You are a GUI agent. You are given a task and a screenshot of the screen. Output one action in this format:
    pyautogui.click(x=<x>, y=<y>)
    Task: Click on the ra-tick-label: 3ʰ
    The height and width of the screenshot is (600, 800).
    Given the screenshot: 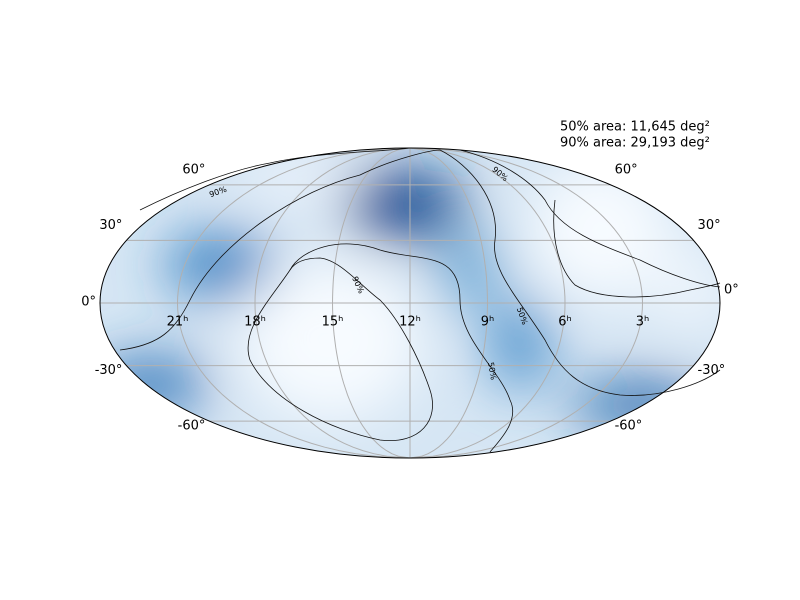 What is the action you would take?
    pyautogui.click(x=643, y=322)
    